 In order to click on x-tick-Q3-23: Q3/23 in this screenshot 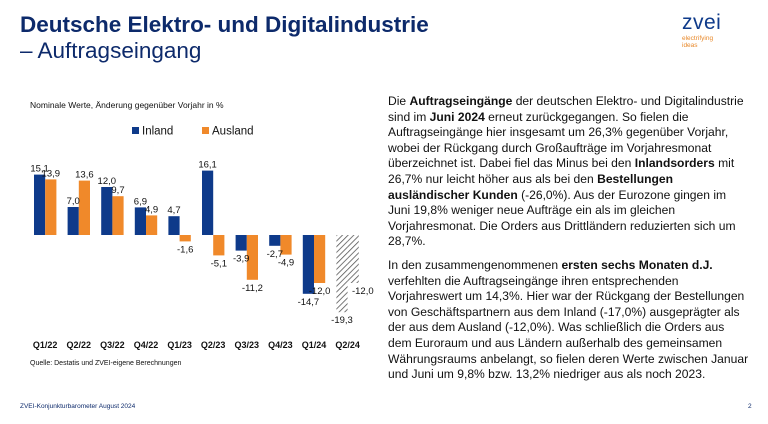, I will do `click(247, 345)`.